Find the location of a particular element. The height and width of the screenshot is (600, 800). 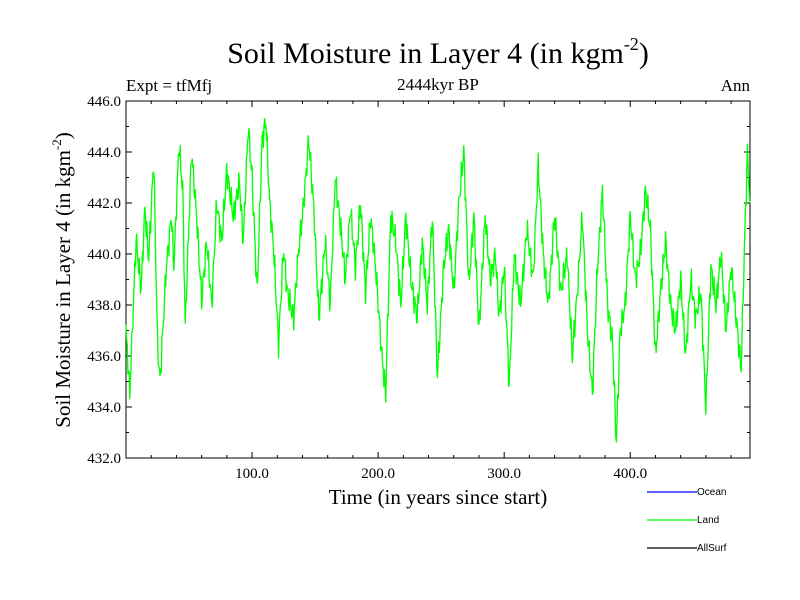

y-tick-label: 444.0 is located at coordinates (104, 153).